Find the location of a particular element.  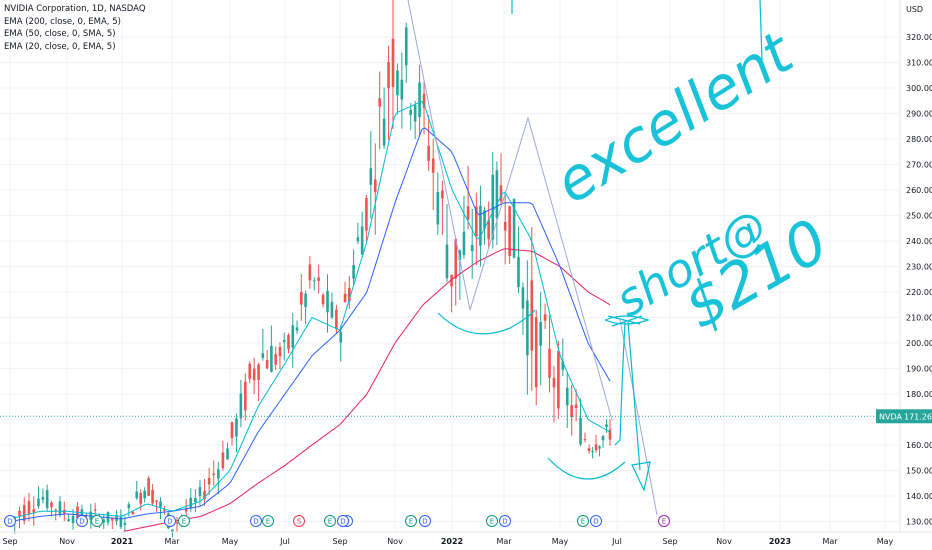

target-scribble is located at coordinates (627, 321).